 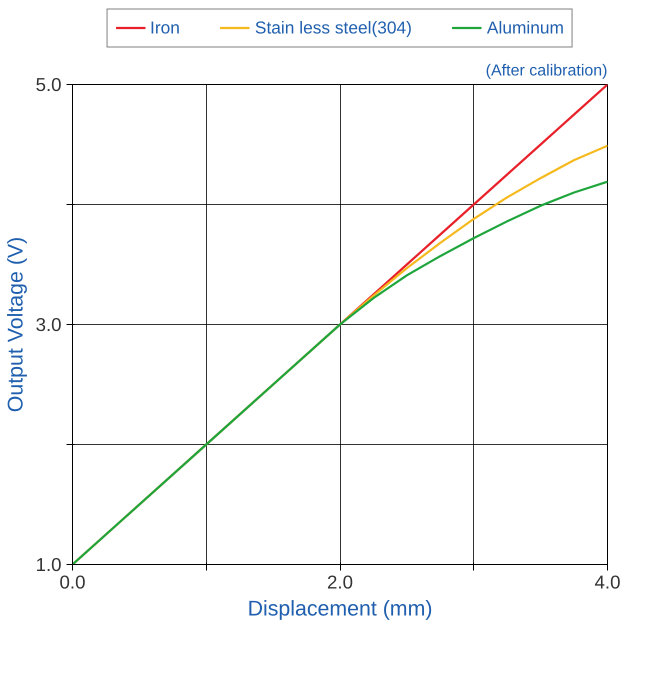 I want to click on y-tick-label: 5.0, so click(x=49, y=84).